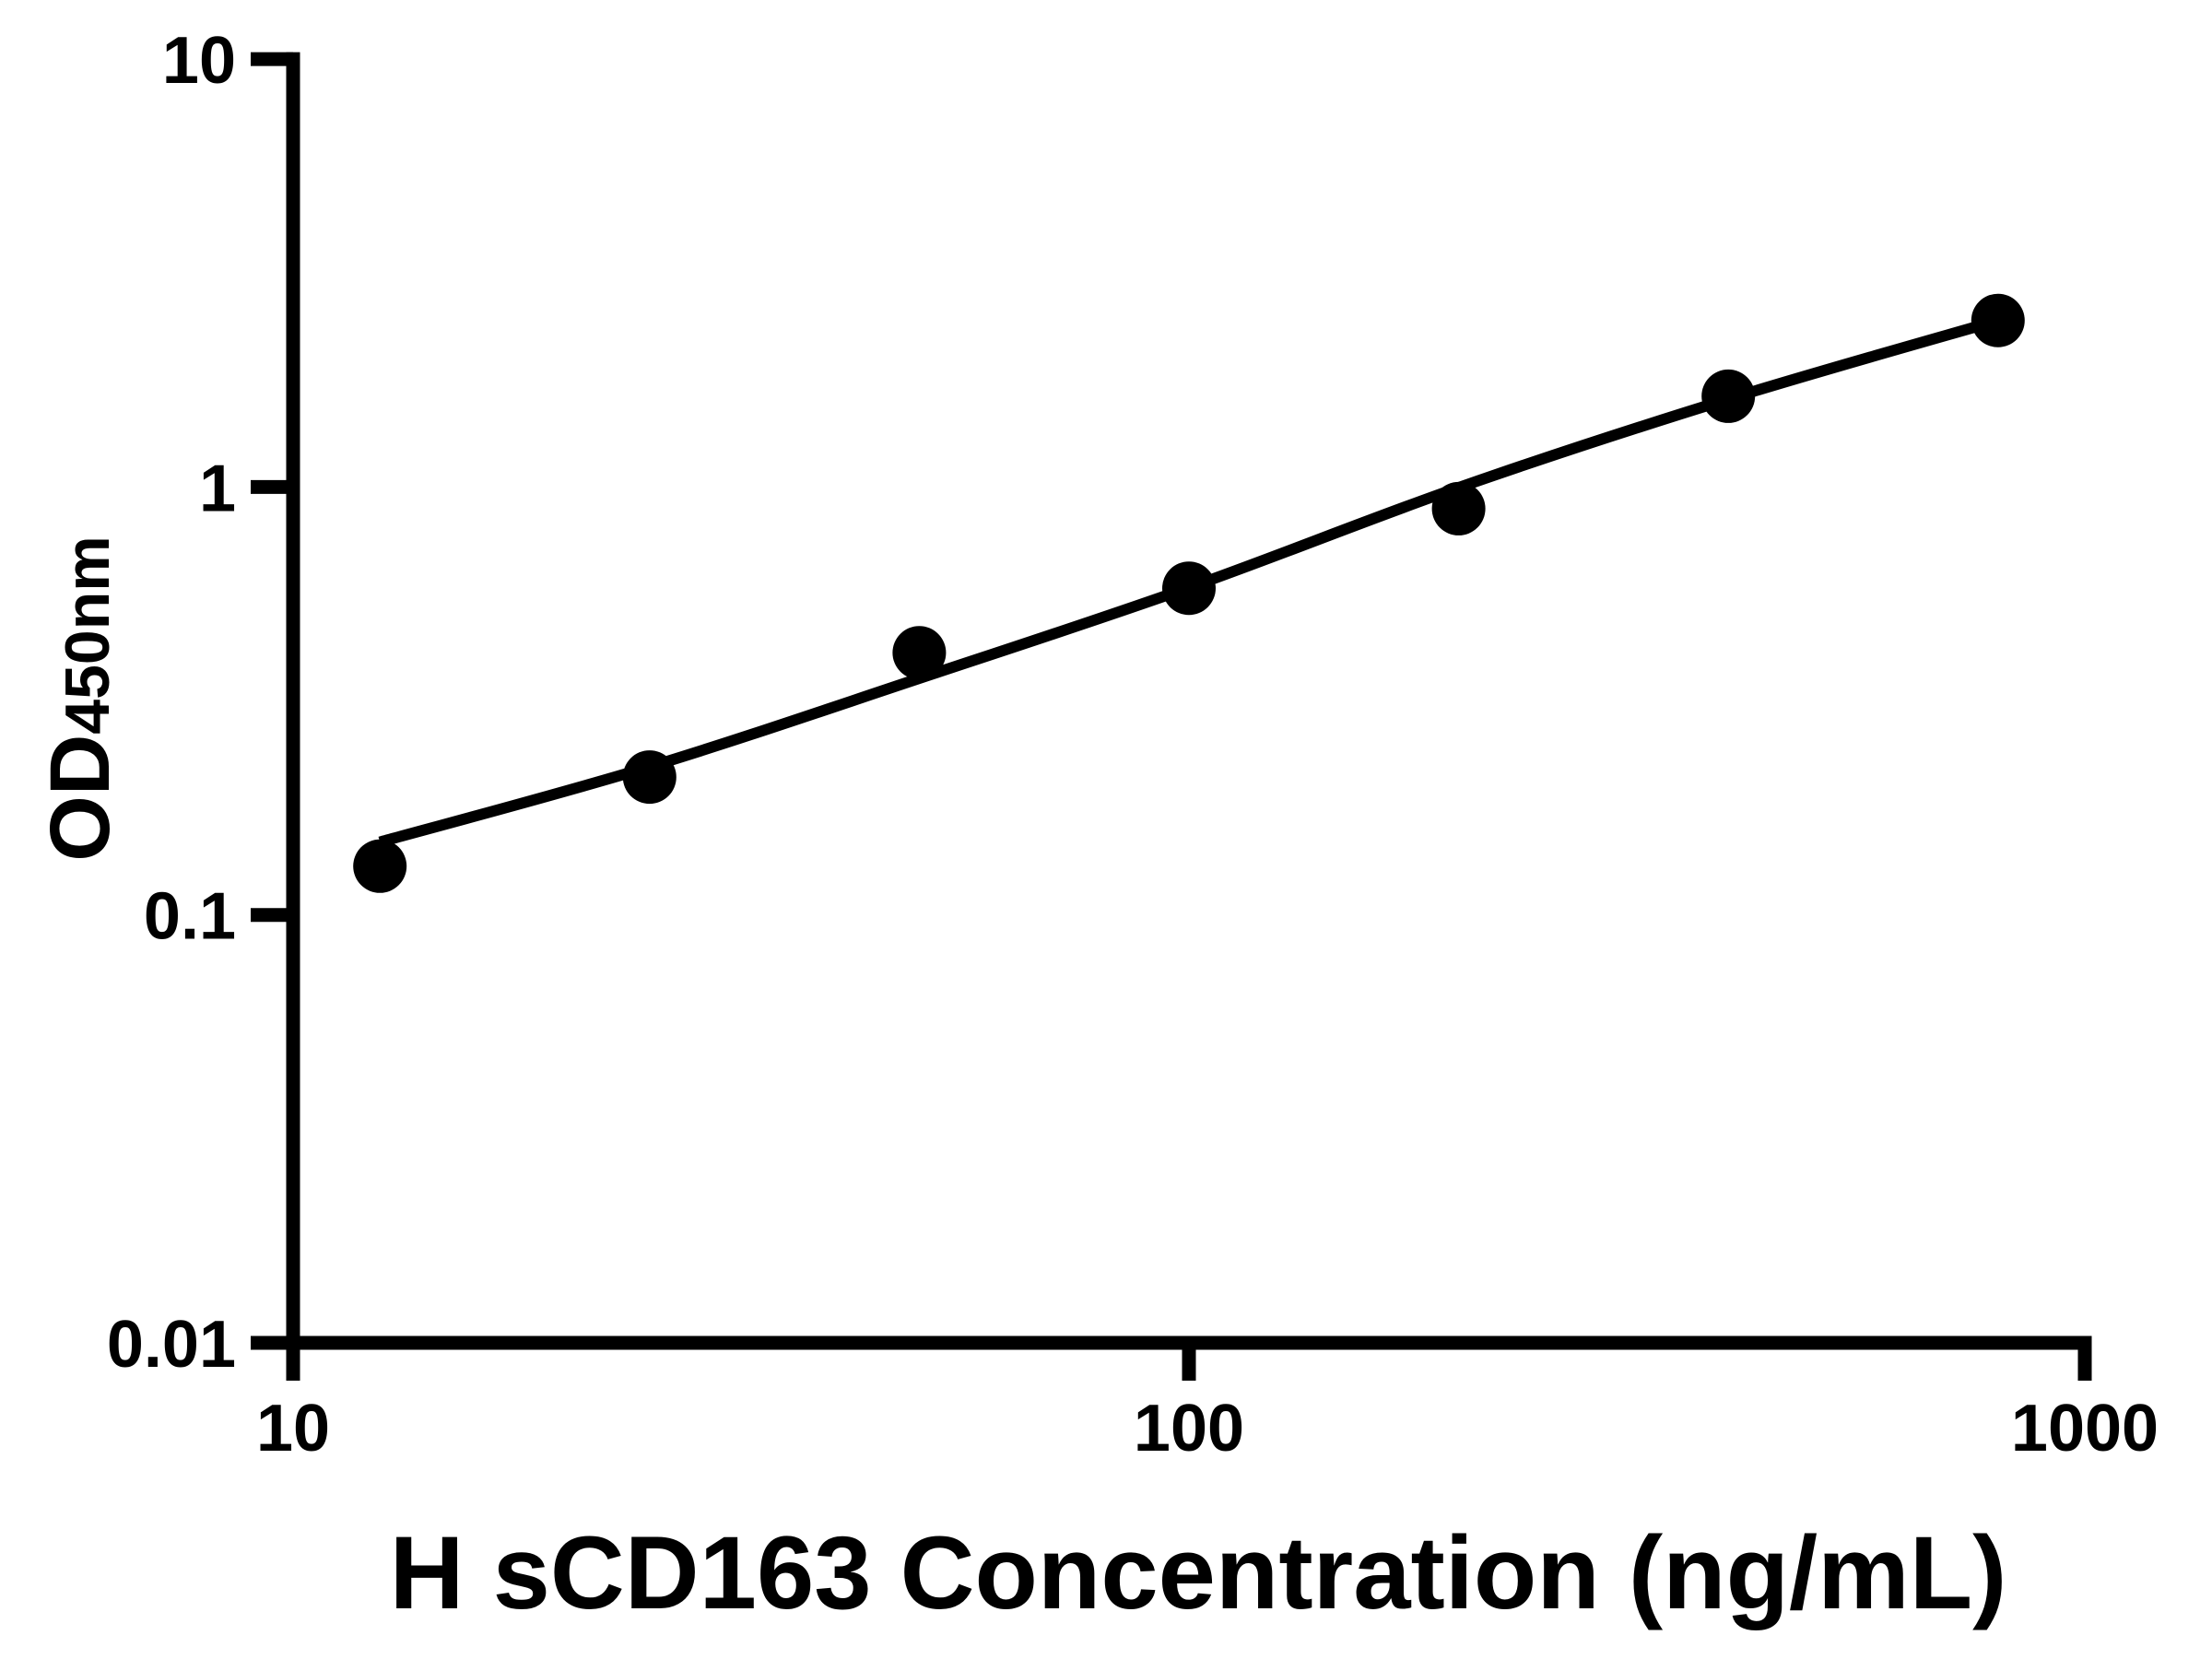 The image size is (2212, 1659). Describe the element at coordinates (88, 634) in the screenshot. I see `y-axis-title-sub: 450nm` at that location.